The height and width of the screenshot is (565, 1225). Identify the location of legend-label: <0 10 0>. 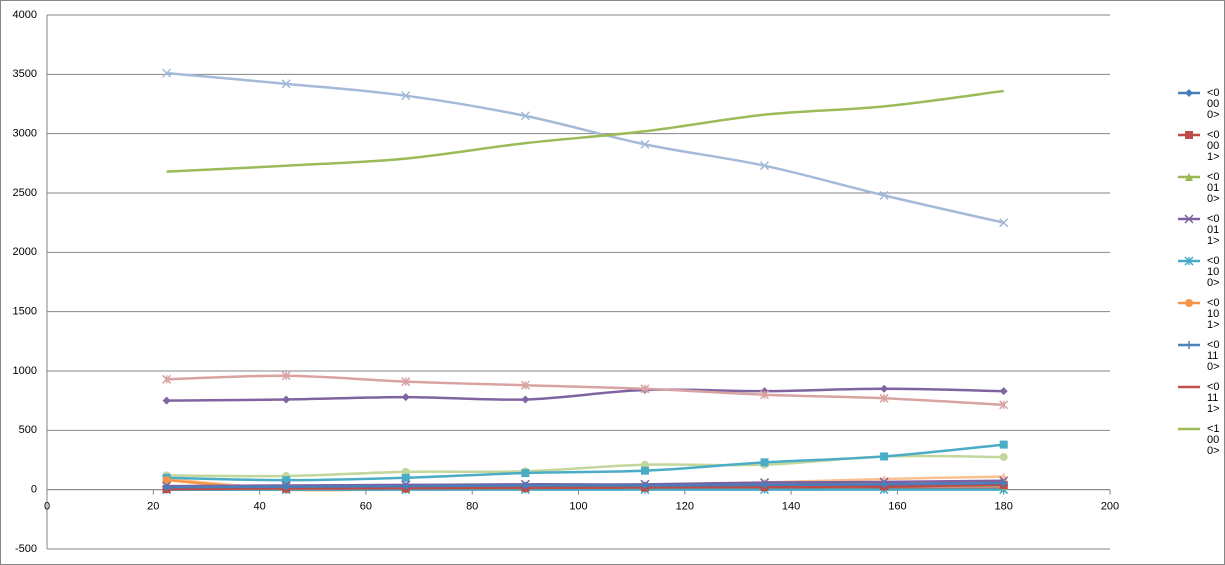
(1213, 272).